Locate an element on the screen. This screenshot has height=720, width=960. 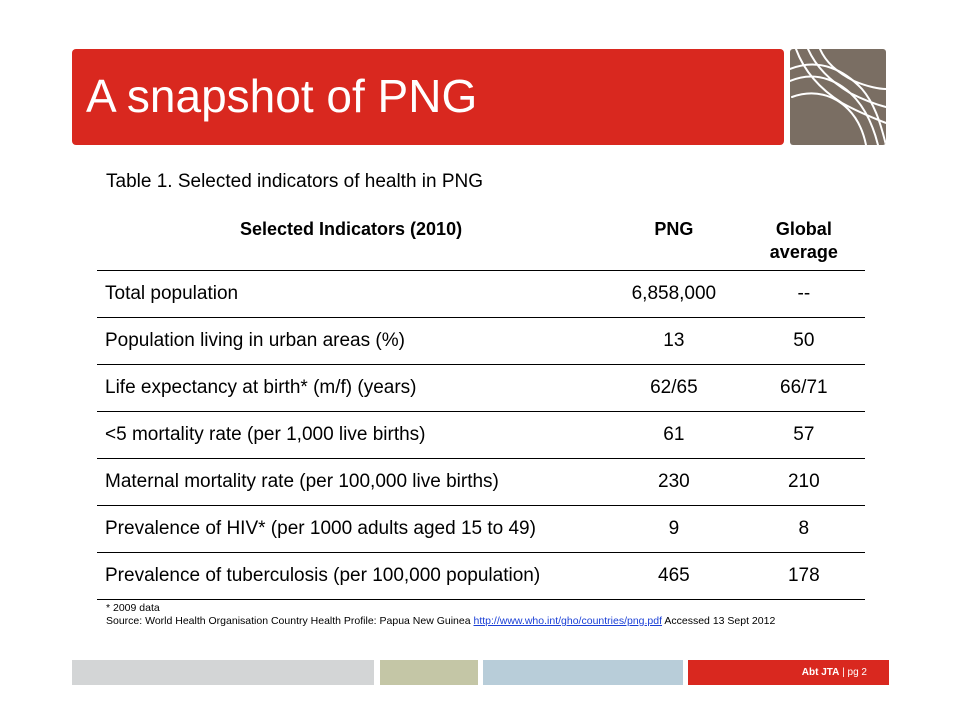
row-global-value: 178 is located at coordinates (803, 576).